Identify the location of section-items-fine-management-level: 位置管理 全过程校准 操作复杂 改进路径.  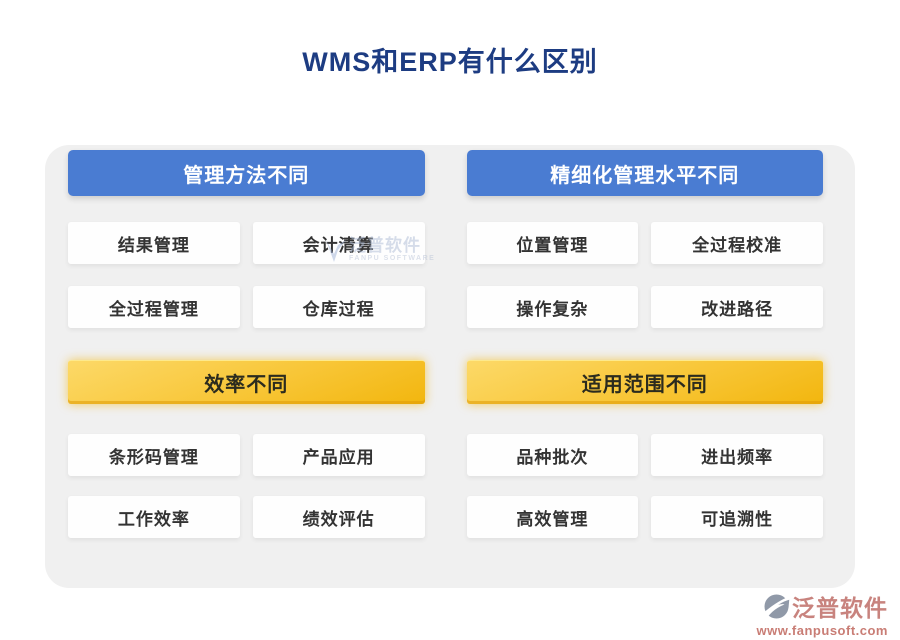
(644, 275).